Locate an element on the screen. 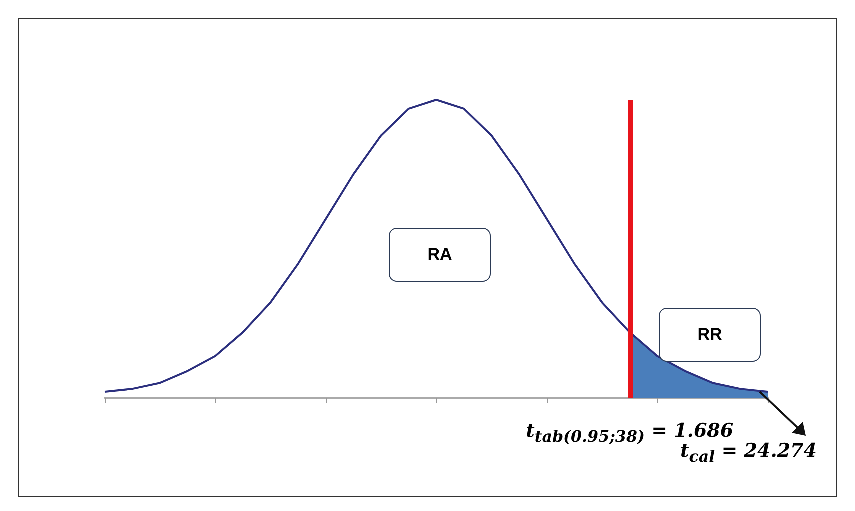 The height and width of the screenshot is (511, 855). rounded-box: RA is located at coordinates (440, 255).